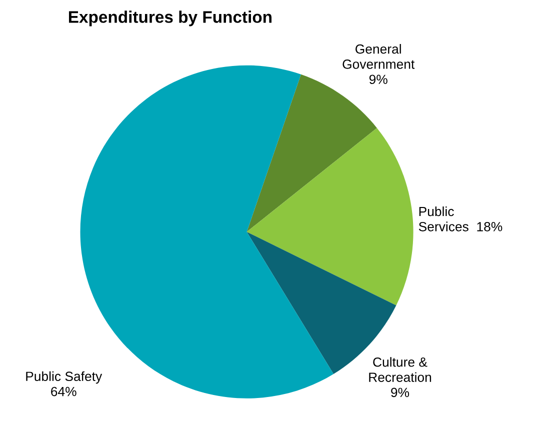 This screenshot has width=549, height=427. Describe the element at coordinates (170, 18) in the screenshot. I see `chart-title: Expenditures by Function` at that location.